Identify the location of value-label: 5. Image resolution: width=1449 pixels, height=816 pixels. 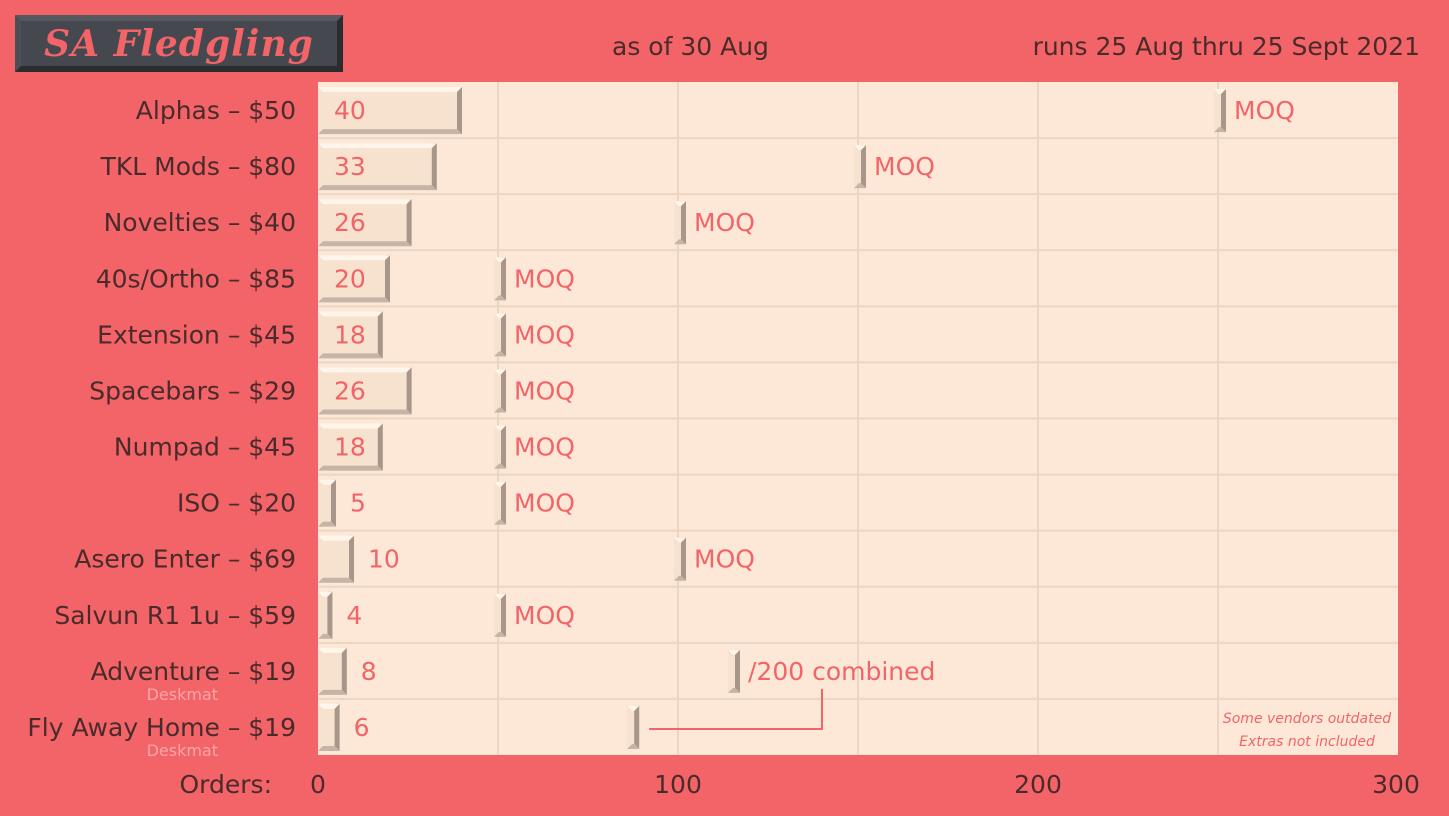
(358, 503).